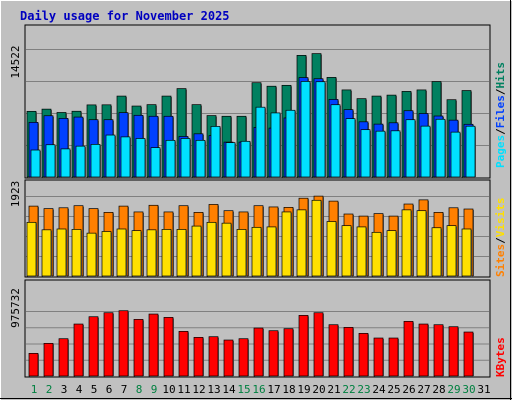 The height and width of the screenshot is (400, 512). What do you see at coordinates (483, 389) in the screenshot?
I see `day-label-31: 31` at bounding box center [483, 389].